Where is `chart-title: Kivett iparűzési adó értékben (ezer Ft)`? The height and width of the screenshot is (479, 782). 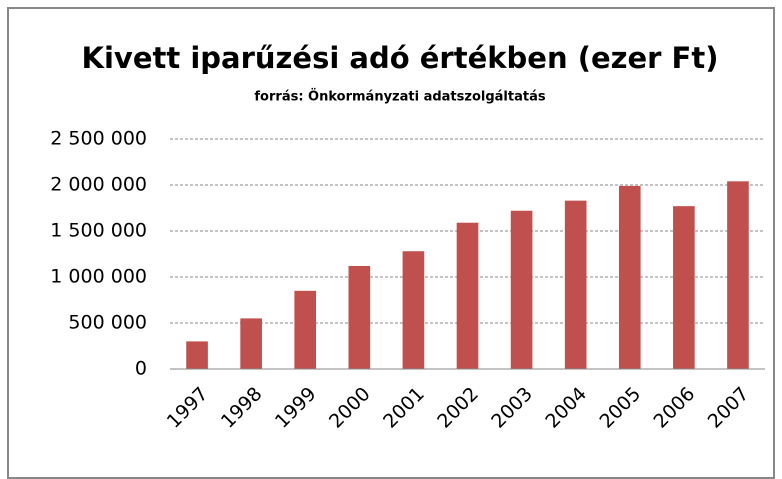 chart-title: Kivett iparűzési adó értékben (ezer Ft) is located at coordinates (400, 58).